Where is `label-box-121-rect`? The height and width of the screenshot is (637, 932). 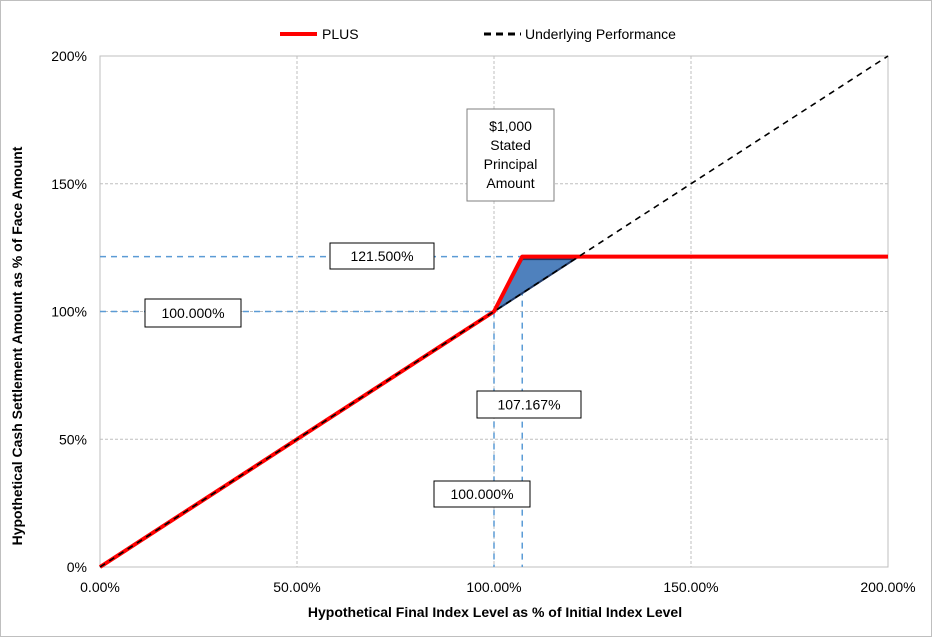 label-box-121-rect is located at coordinates (382, 256).